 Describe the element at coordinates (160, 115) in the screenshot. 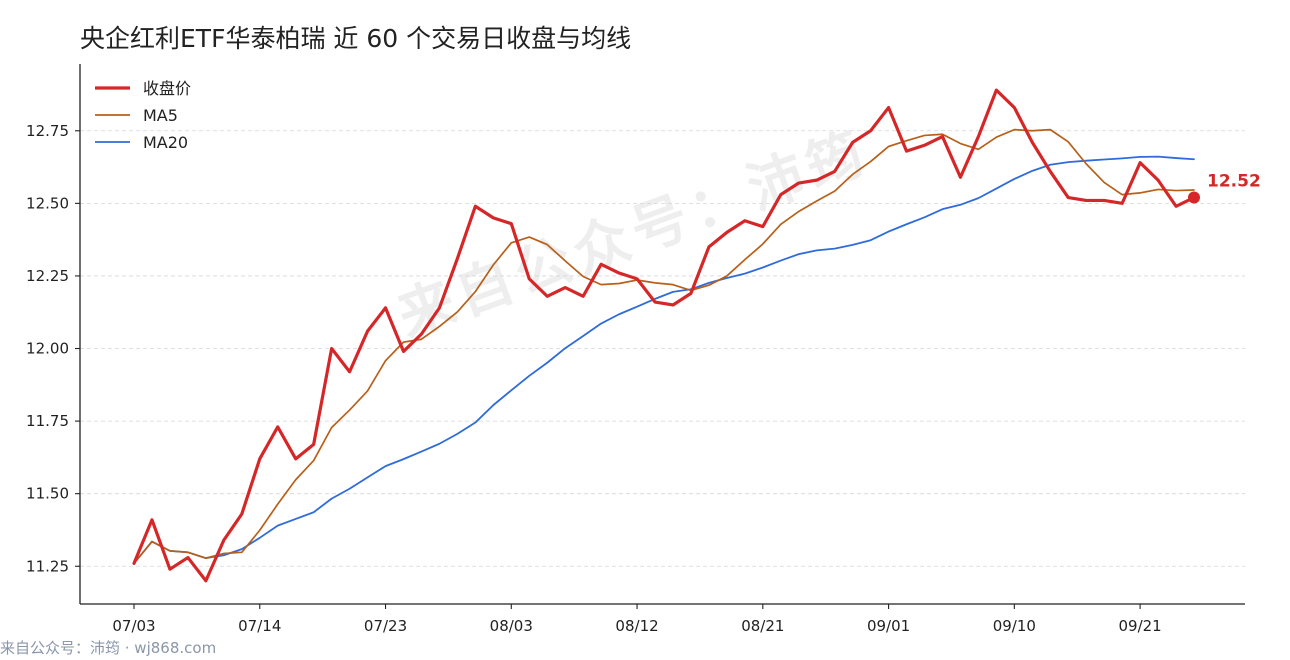

I see `legend-label-ma5: MA5` at that location.